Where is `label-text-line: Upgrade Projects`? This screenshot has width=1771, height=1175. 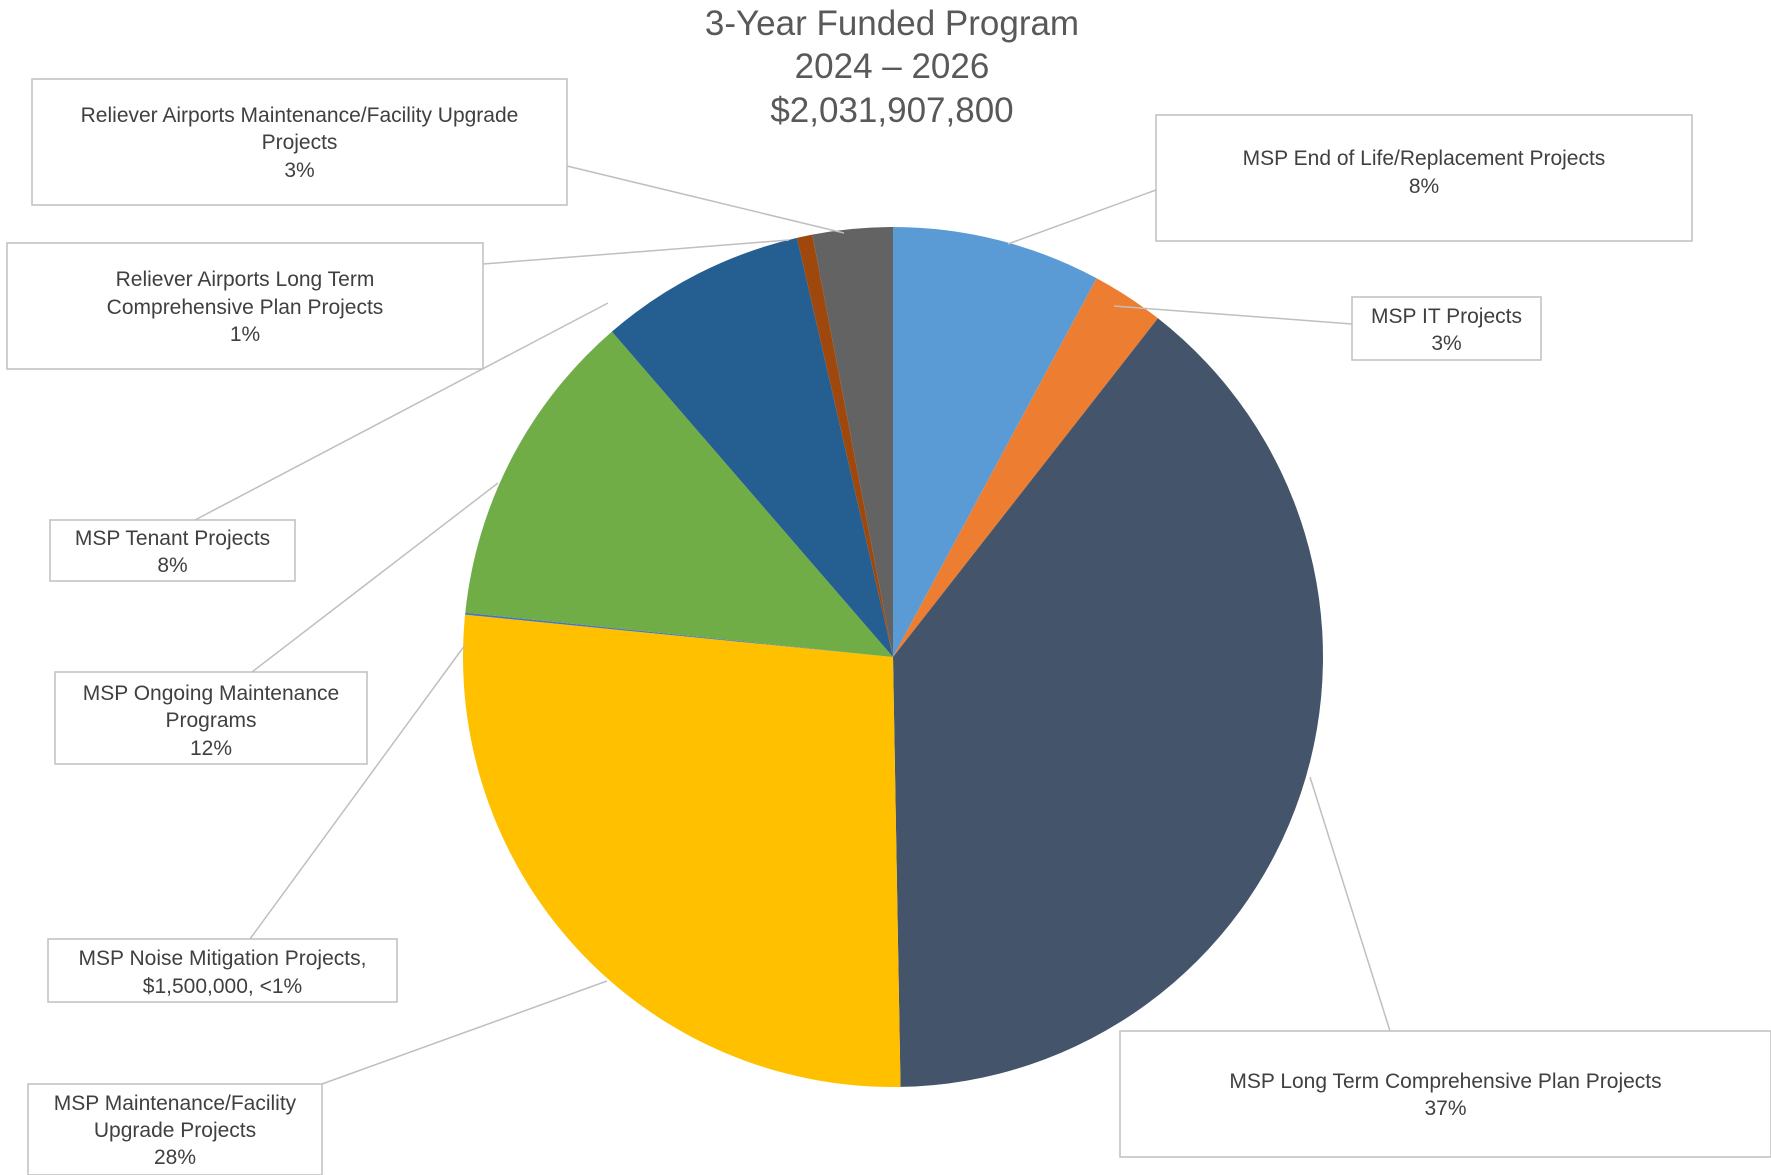
label-text-line: Upgrade Projects is located at coordinates (175, 1130).